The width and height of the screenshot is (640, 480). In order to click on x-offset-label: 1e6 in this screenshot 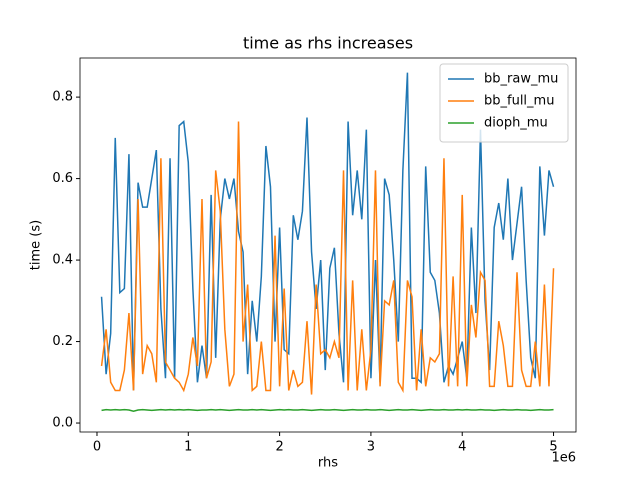, I will do `click(563, 458)`.